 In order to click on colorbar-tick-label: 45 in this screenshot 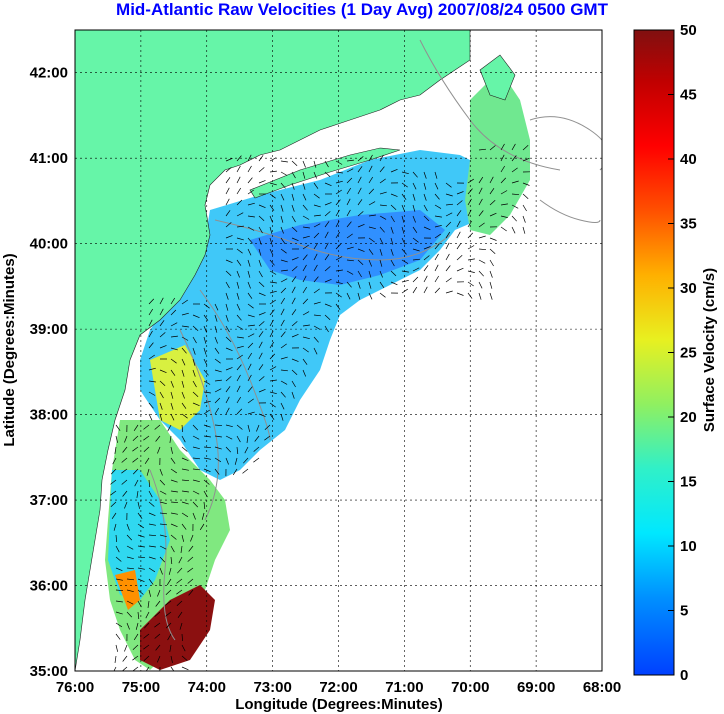, I will do `click(688, 95)`.